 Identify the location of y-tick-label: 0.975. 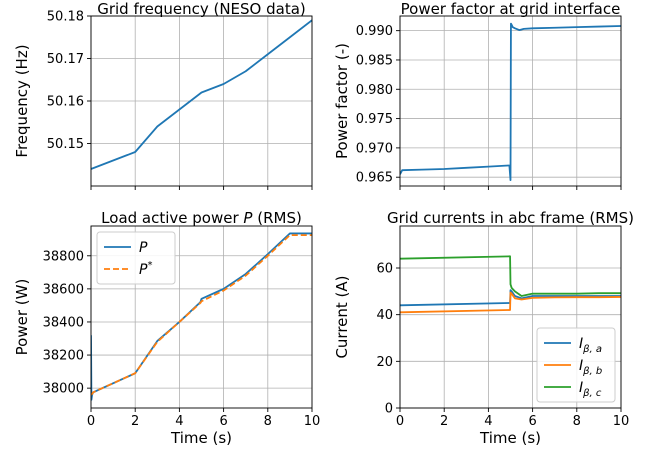
(374, 119).